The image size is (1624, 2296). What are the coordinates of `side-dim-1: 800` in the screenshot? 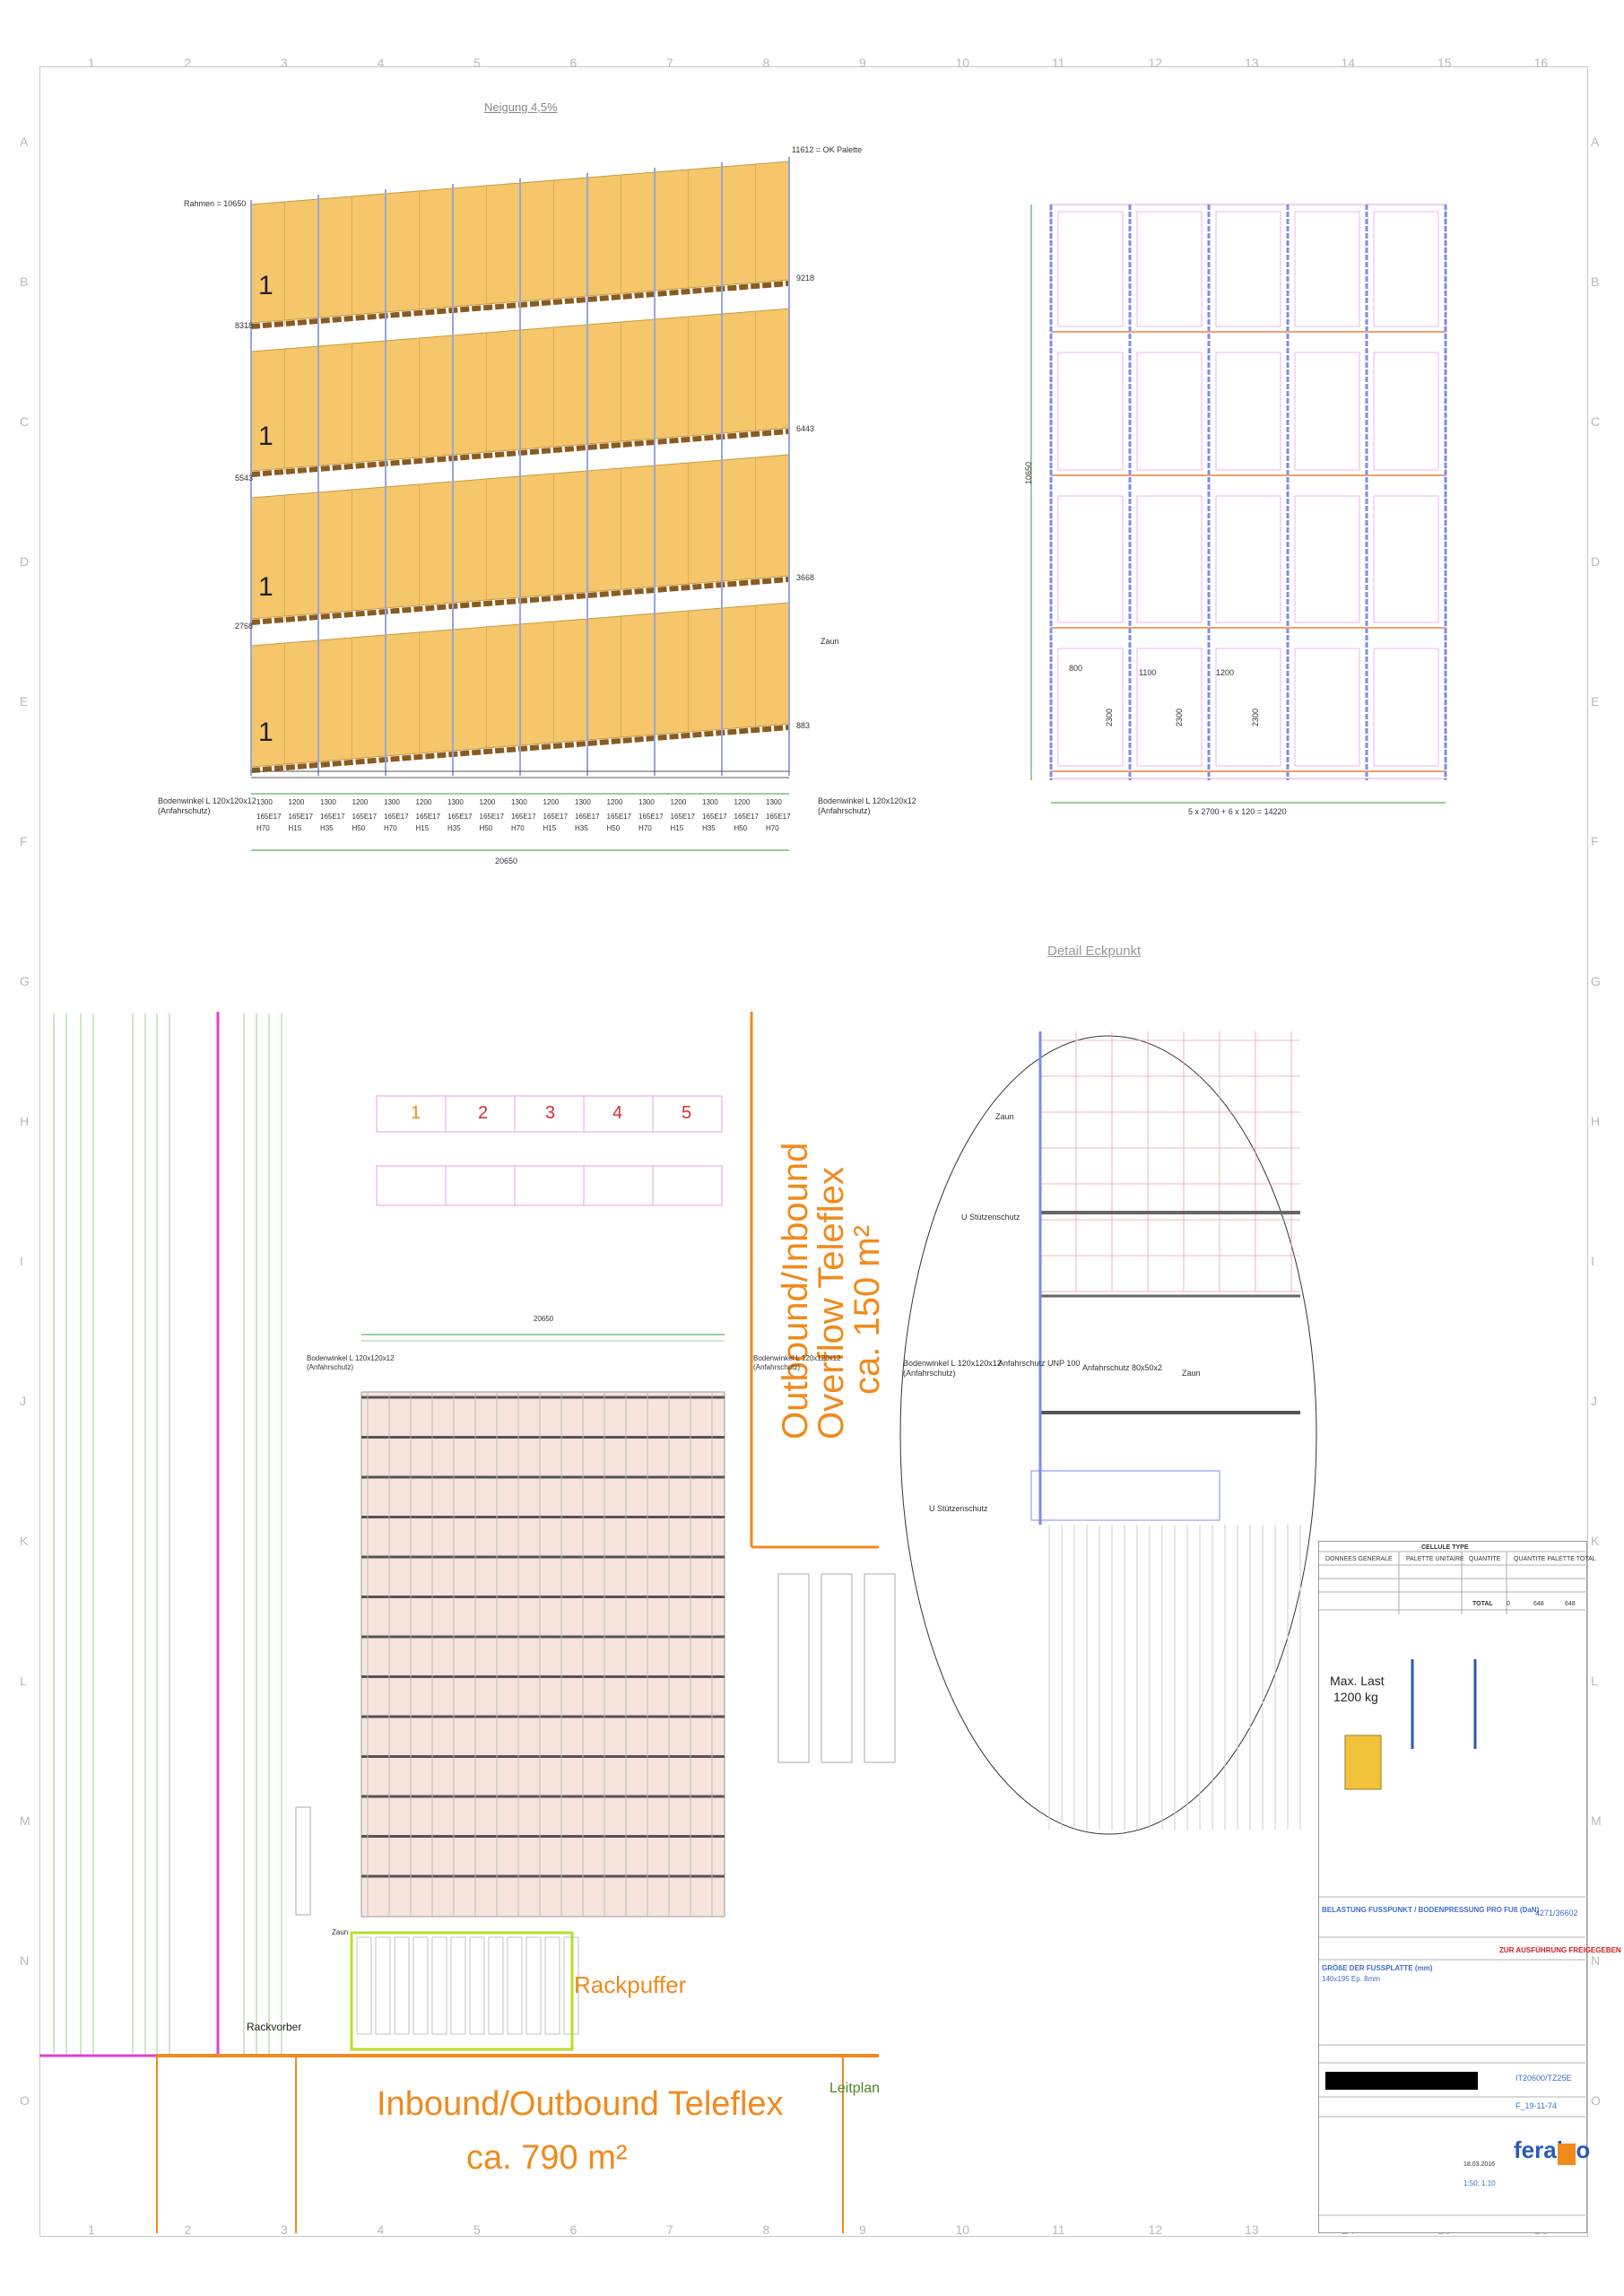 It's located at (1076, 668).